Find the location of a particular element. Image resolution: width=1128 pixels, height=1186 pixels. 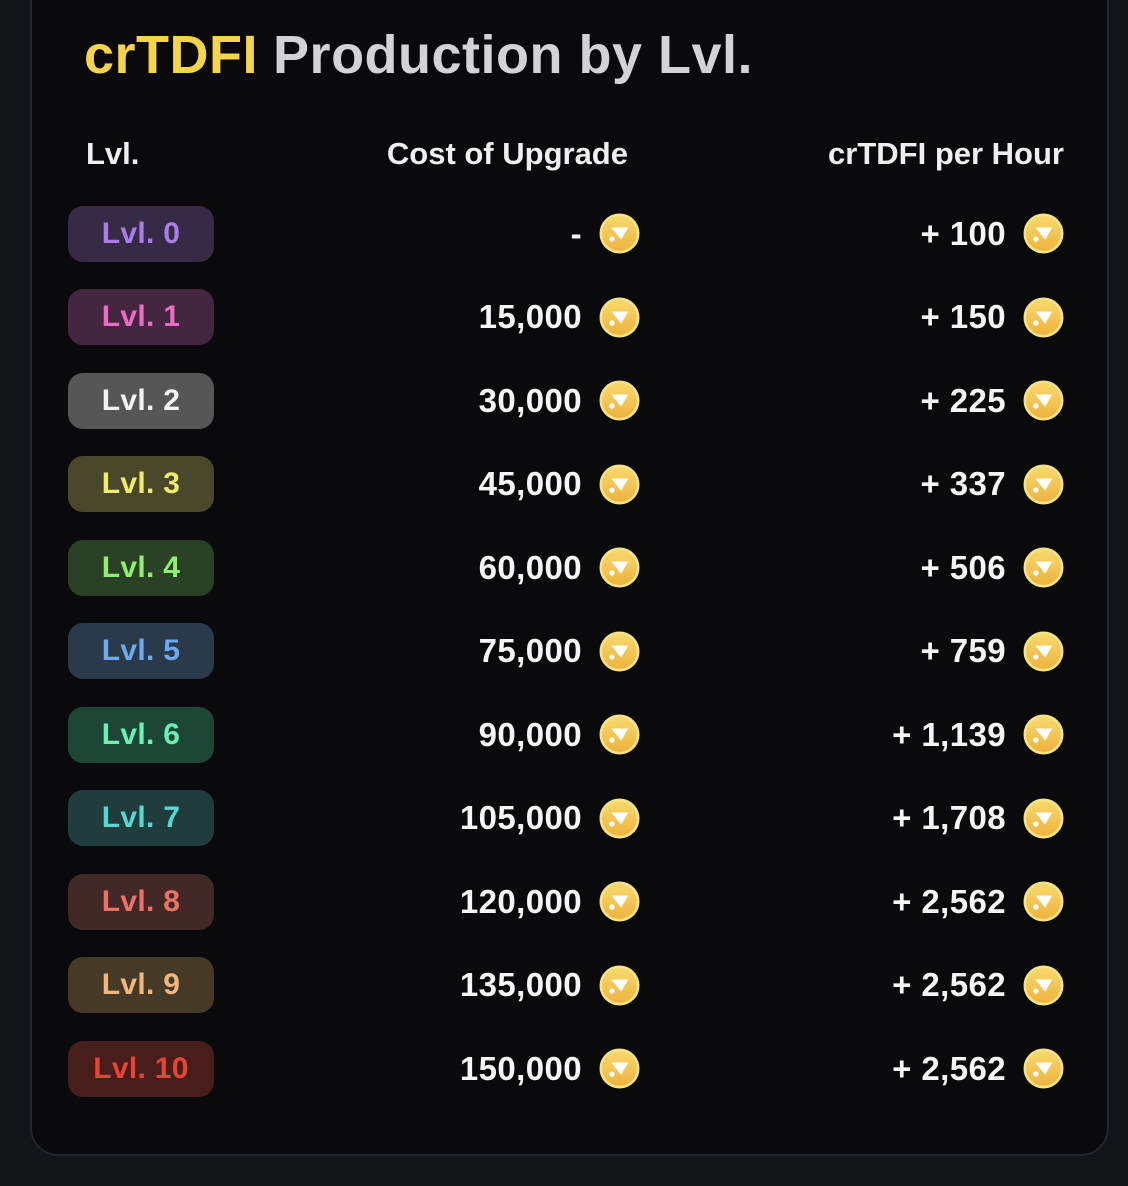

cost-value: 75,000 is located at coordinates (530, 651).